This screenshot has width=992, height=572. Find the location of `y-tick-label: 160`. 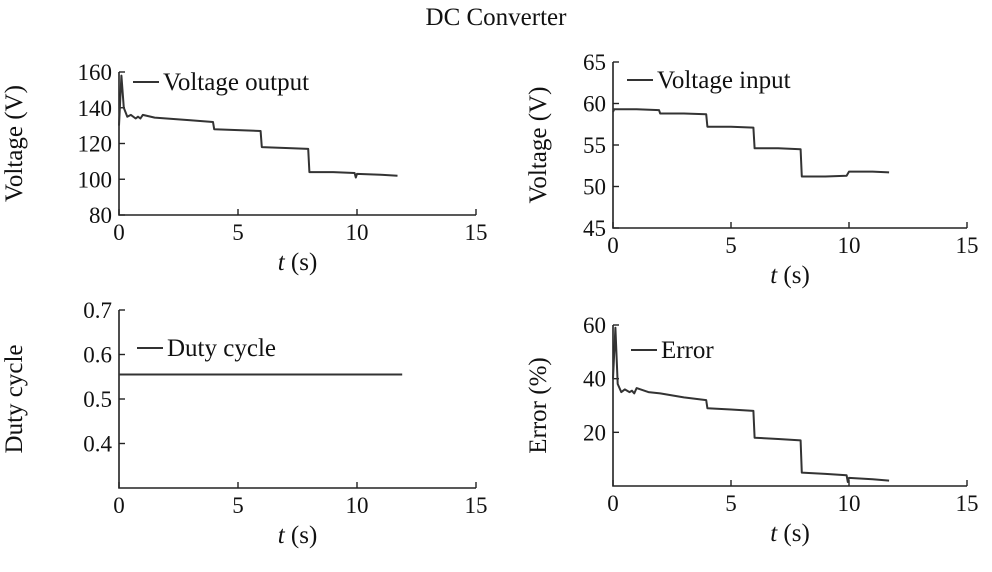

y-tick-label: 160 is located at coordinates (95, 72).